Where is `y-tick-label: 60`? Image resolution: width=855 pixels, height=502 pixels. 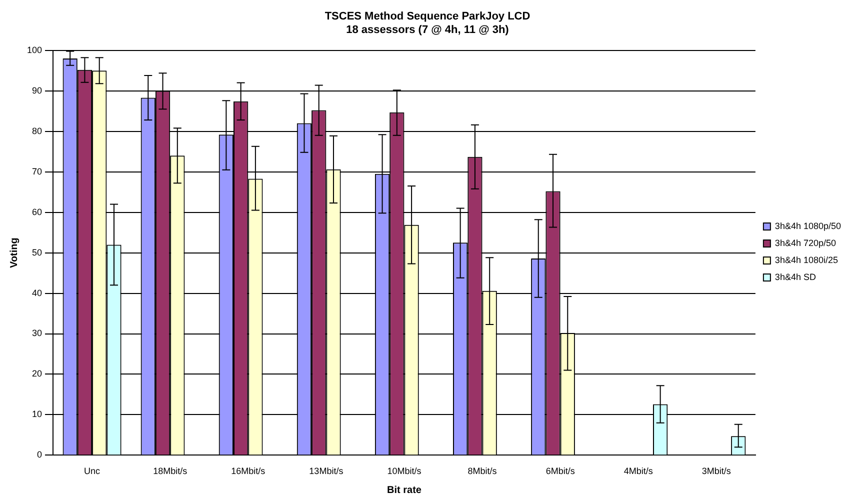 y-tick-label: 60 is located at coordinates (37, 211).